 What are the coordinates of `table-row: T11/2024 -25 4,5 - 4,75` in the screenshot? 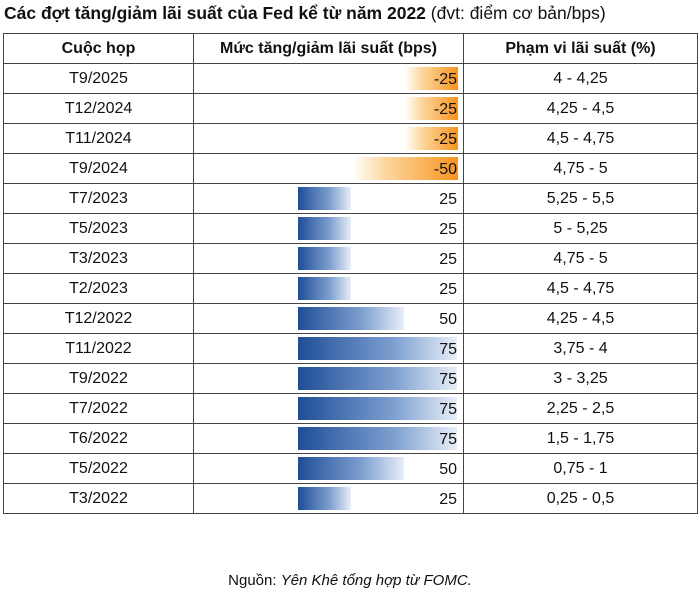 It's located at (350, 138).